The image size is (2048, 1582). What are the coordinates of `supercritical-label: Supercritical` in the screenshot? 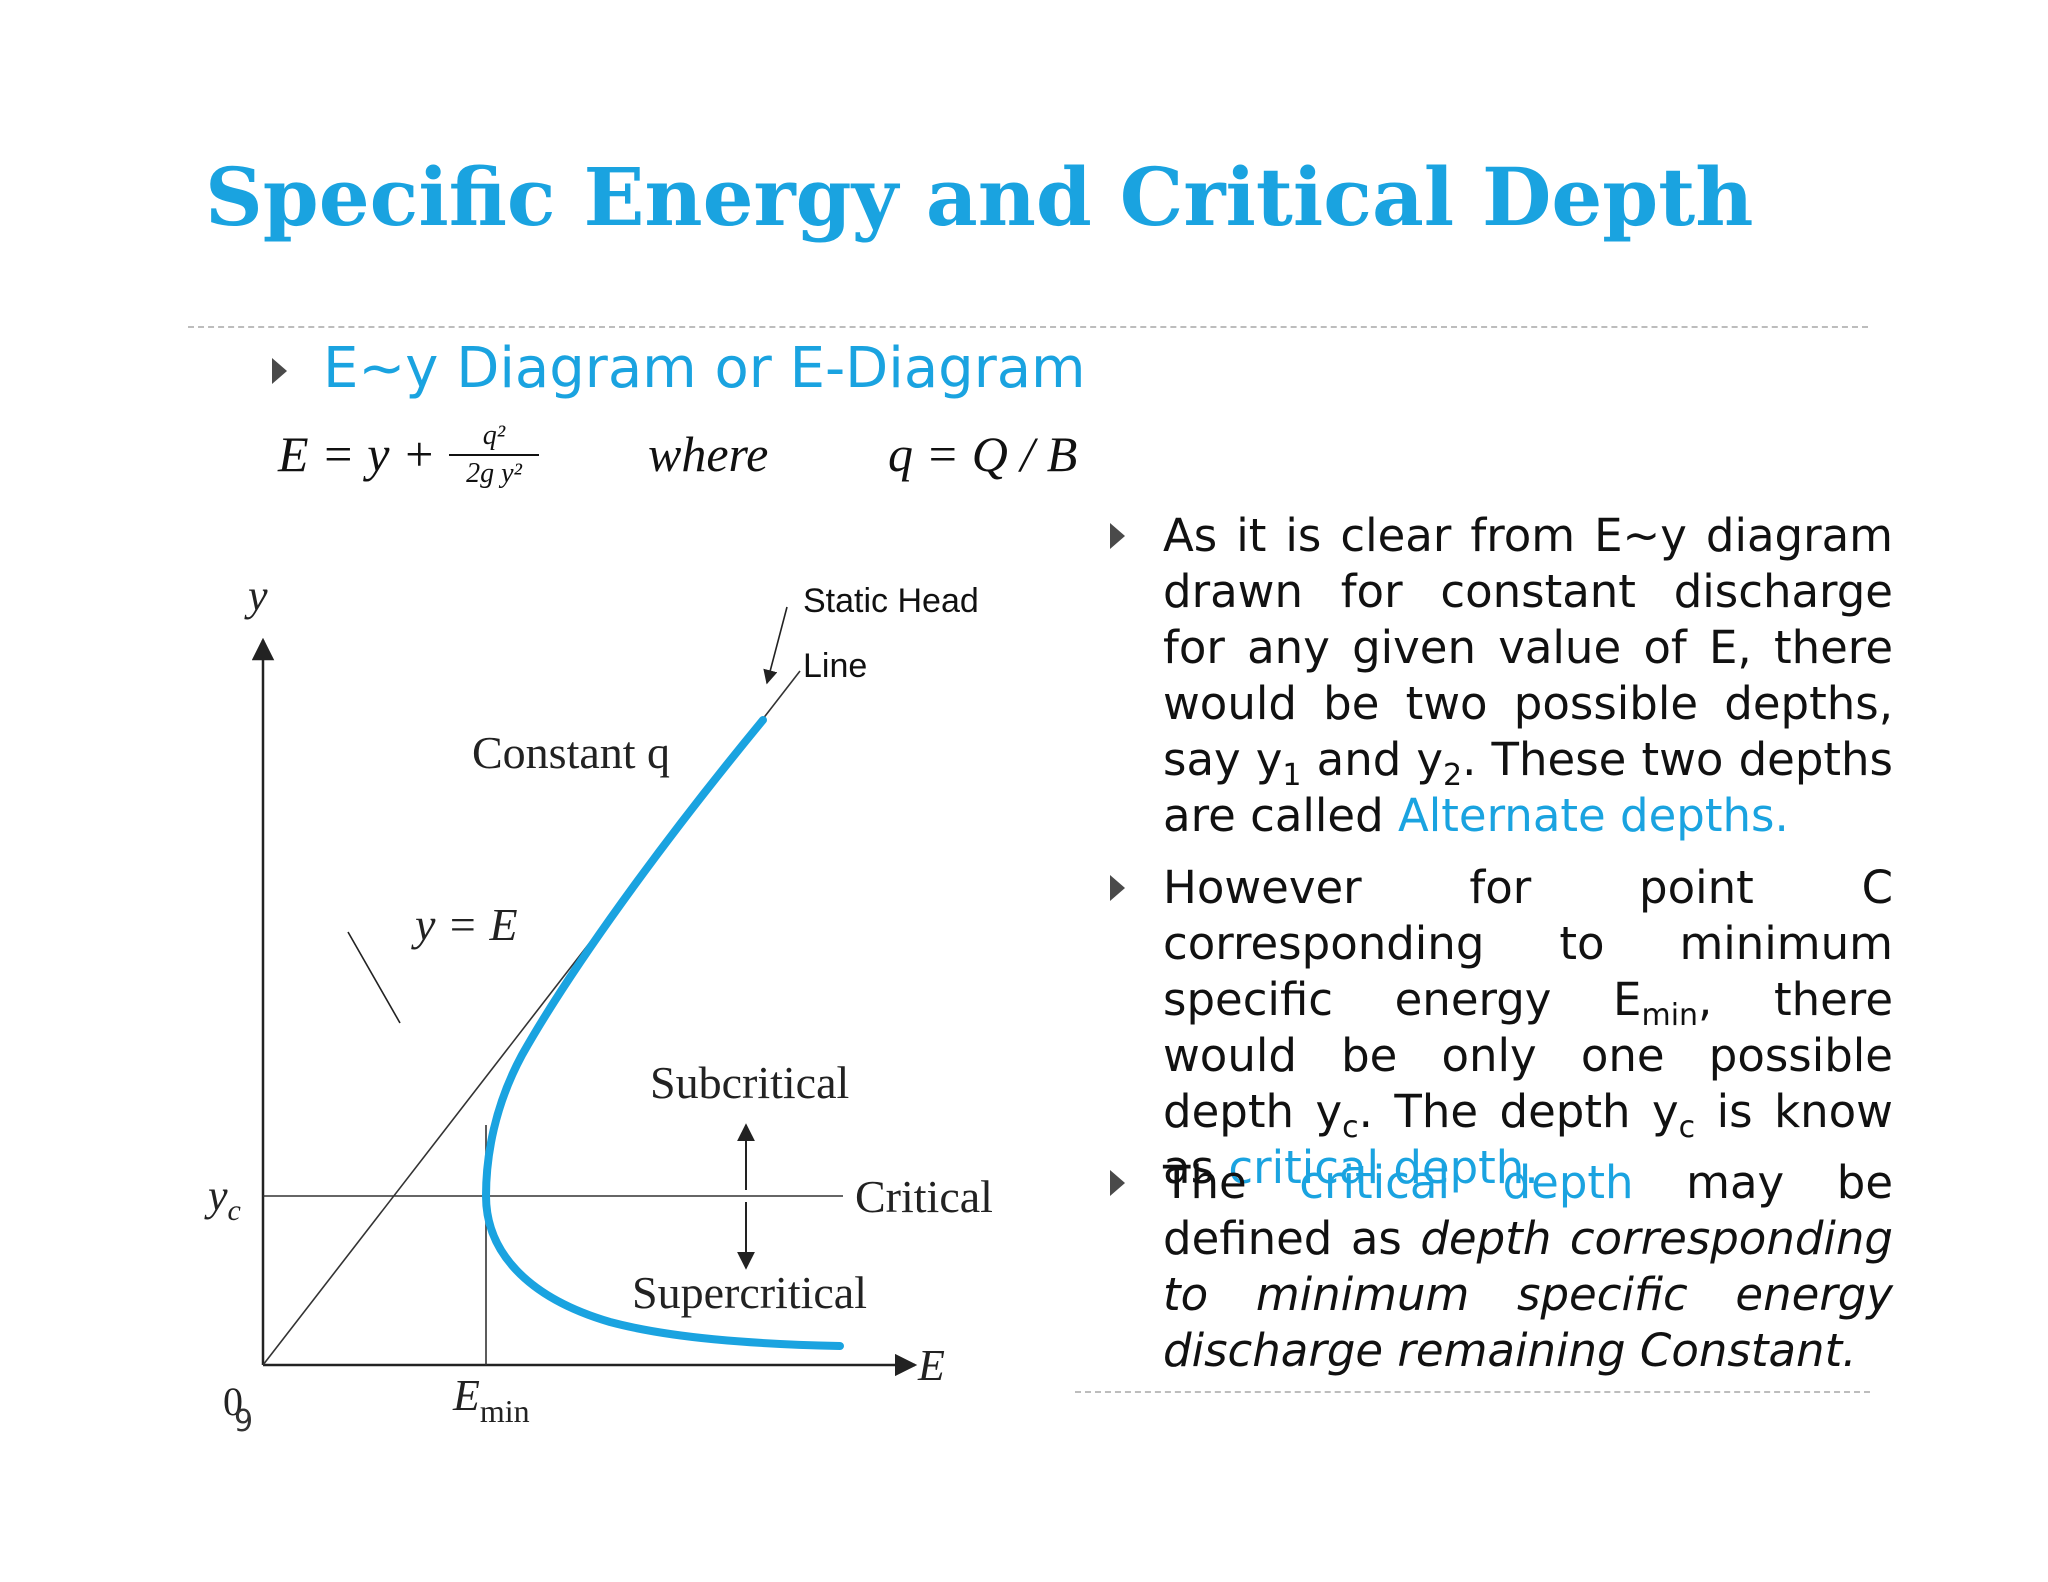 It's located at (749, 1292).